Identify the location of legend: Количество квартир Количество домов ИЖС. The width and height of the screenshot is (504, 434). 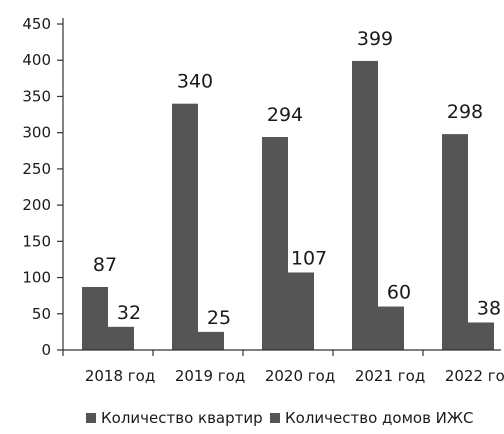
(280, 418).